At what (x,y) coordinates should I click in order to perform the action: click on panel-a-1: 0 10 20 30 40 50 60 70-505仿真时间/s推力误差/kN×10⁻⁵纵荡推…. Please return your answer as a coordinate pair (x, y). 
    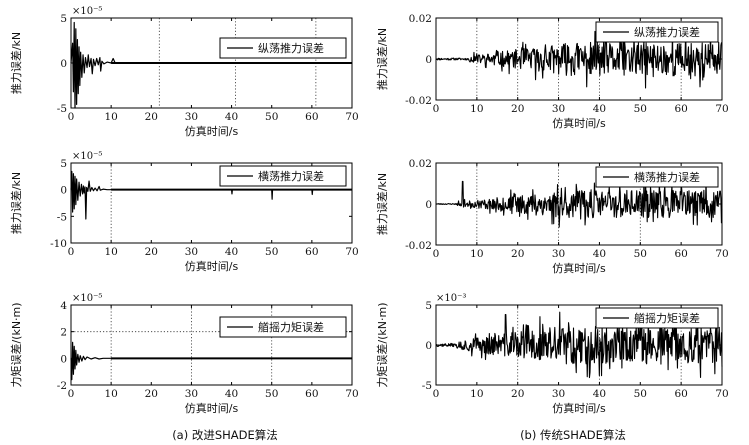
    Looking at the image, I should click on (184, 72).